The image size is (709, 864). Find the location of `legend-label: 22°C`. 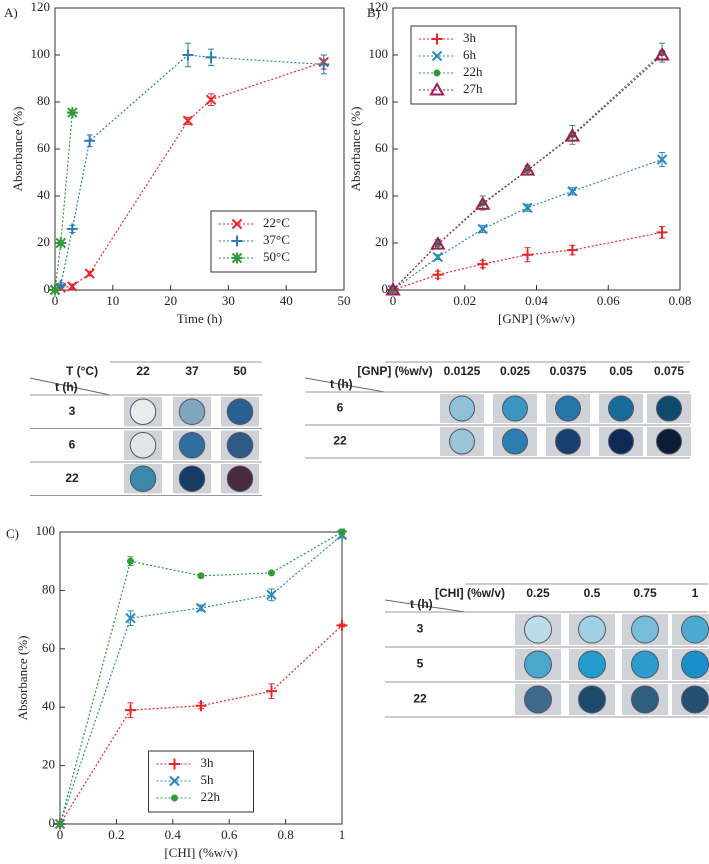

legend-label: 22°C is located at coordinates (276, 222).